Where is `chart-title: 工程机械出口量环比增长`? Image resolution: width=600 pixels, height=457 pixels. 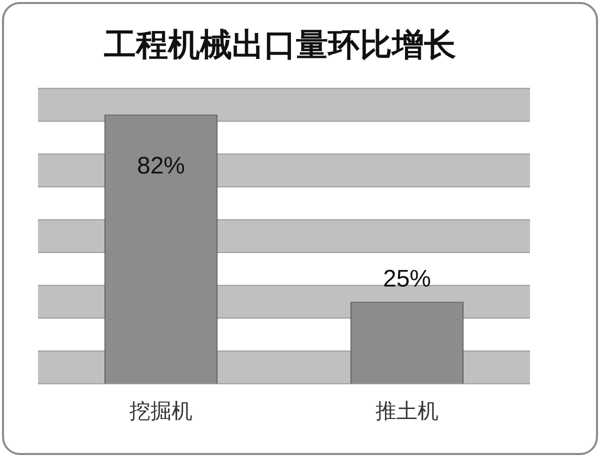
chart-title: 工程机械出口量环比增长 is located at coordinates (279, 45).